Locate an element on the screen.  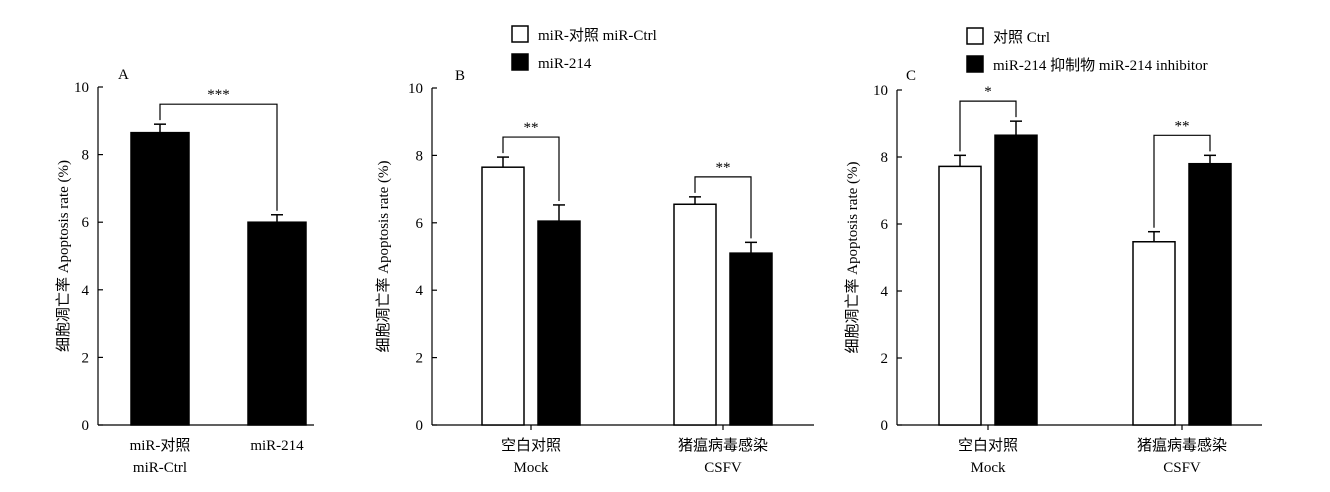
x-tick-label: miR-对照 is located at coordinates (160, 445).